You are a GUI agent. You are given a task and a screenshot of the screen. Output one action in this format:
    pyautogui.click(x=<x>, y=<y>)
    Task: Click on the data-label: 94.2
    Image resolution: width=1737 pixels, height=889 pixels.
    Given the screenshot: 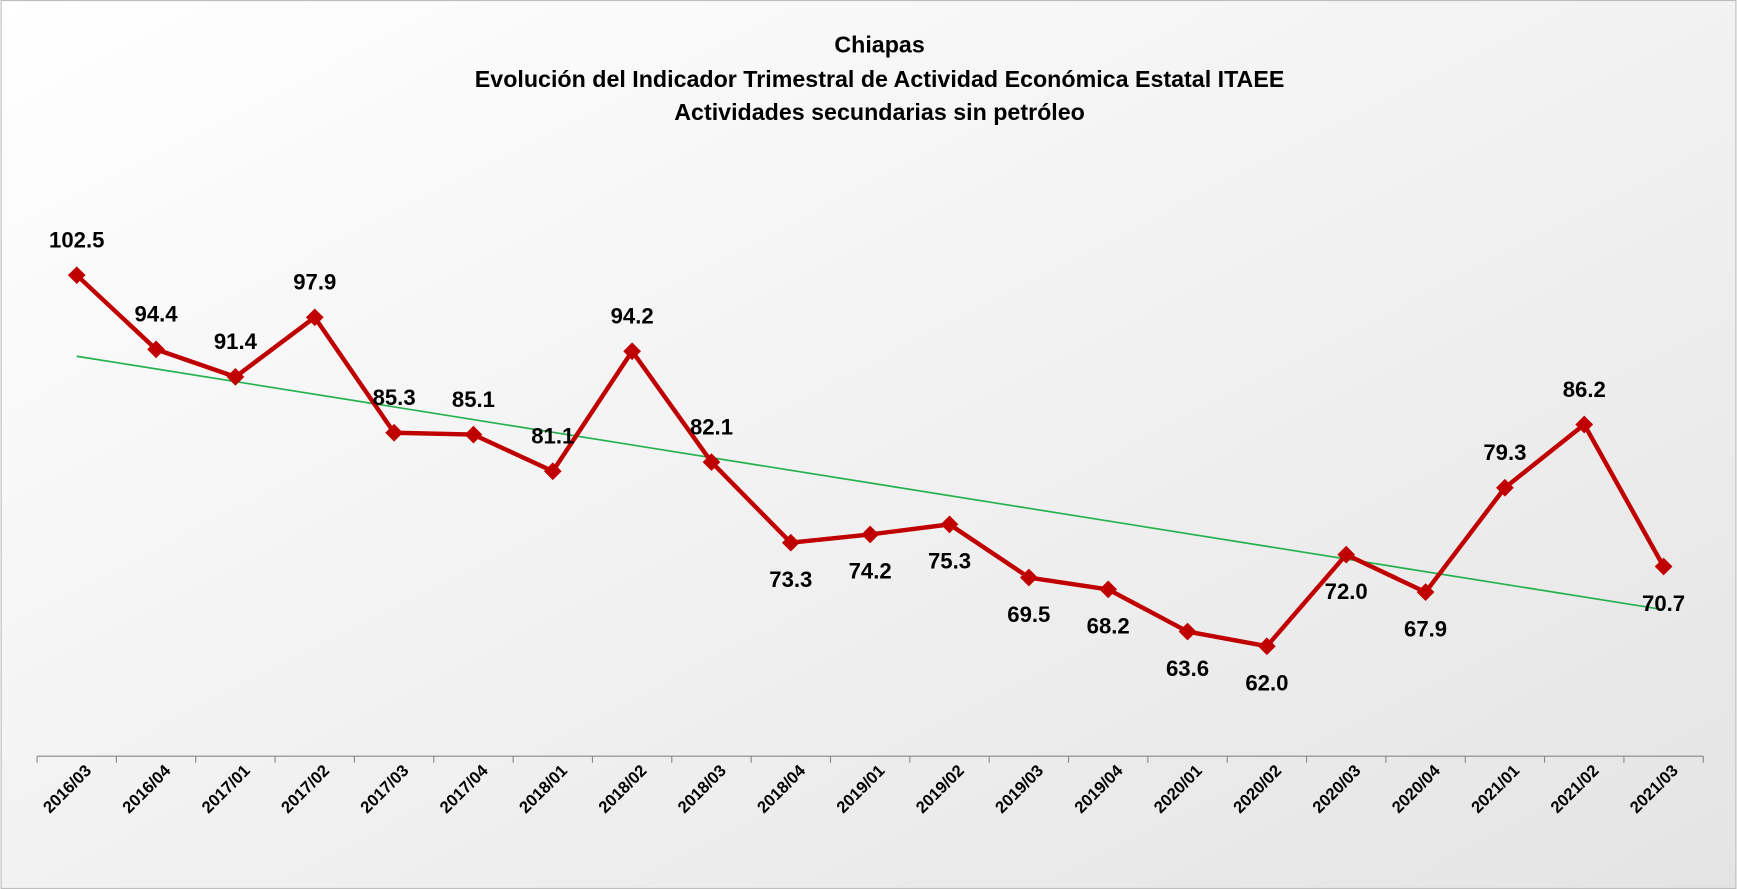 What is the action you would take?
    pyautogui.click(x=632, y=316)
    